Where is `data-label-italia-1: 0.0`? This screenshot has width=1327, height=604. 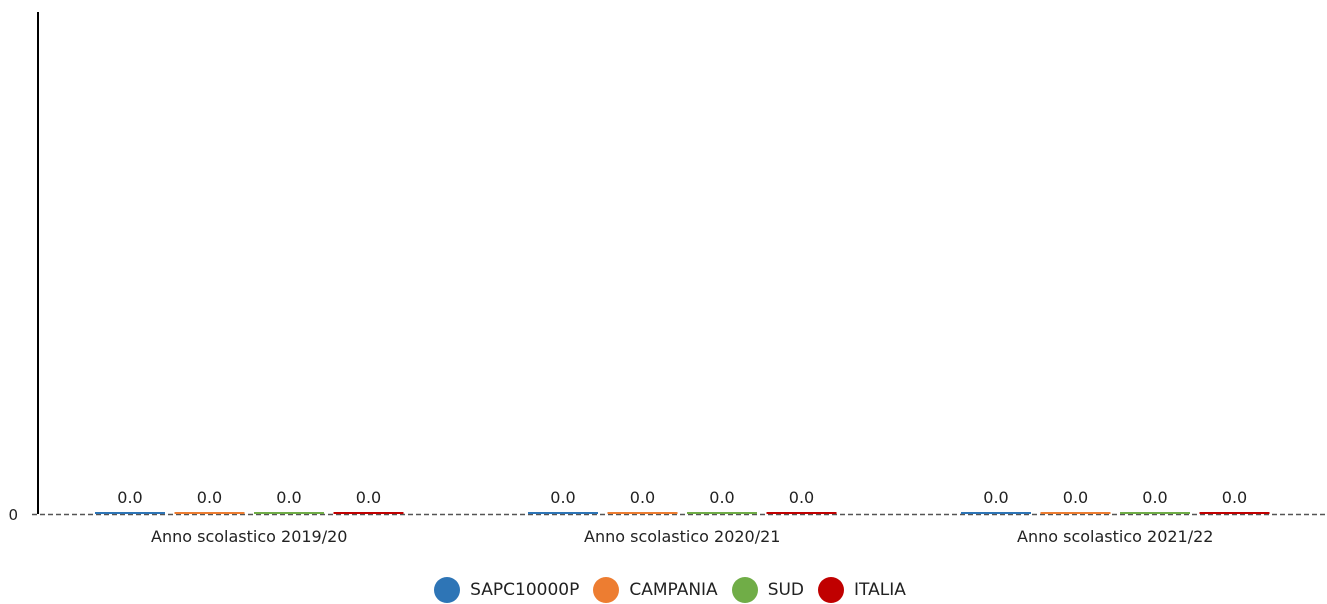
data-label-italia-1: 0.0 is located at coordinates (368, 497).